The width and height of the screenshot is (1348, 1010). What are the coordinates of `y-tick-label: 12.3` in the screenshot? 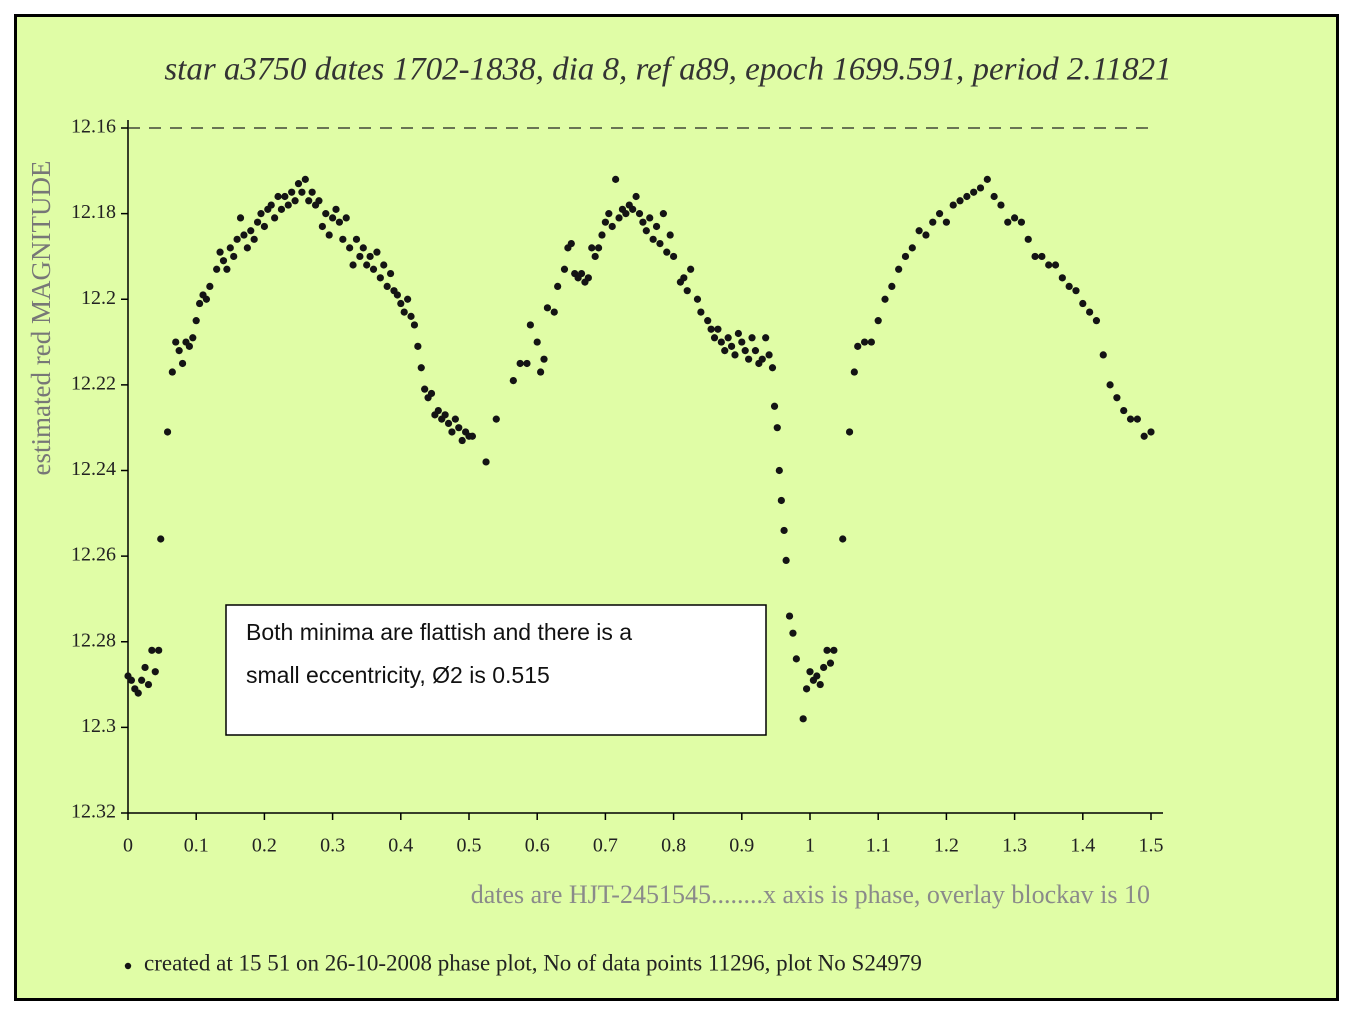 It's located at (98, 726).